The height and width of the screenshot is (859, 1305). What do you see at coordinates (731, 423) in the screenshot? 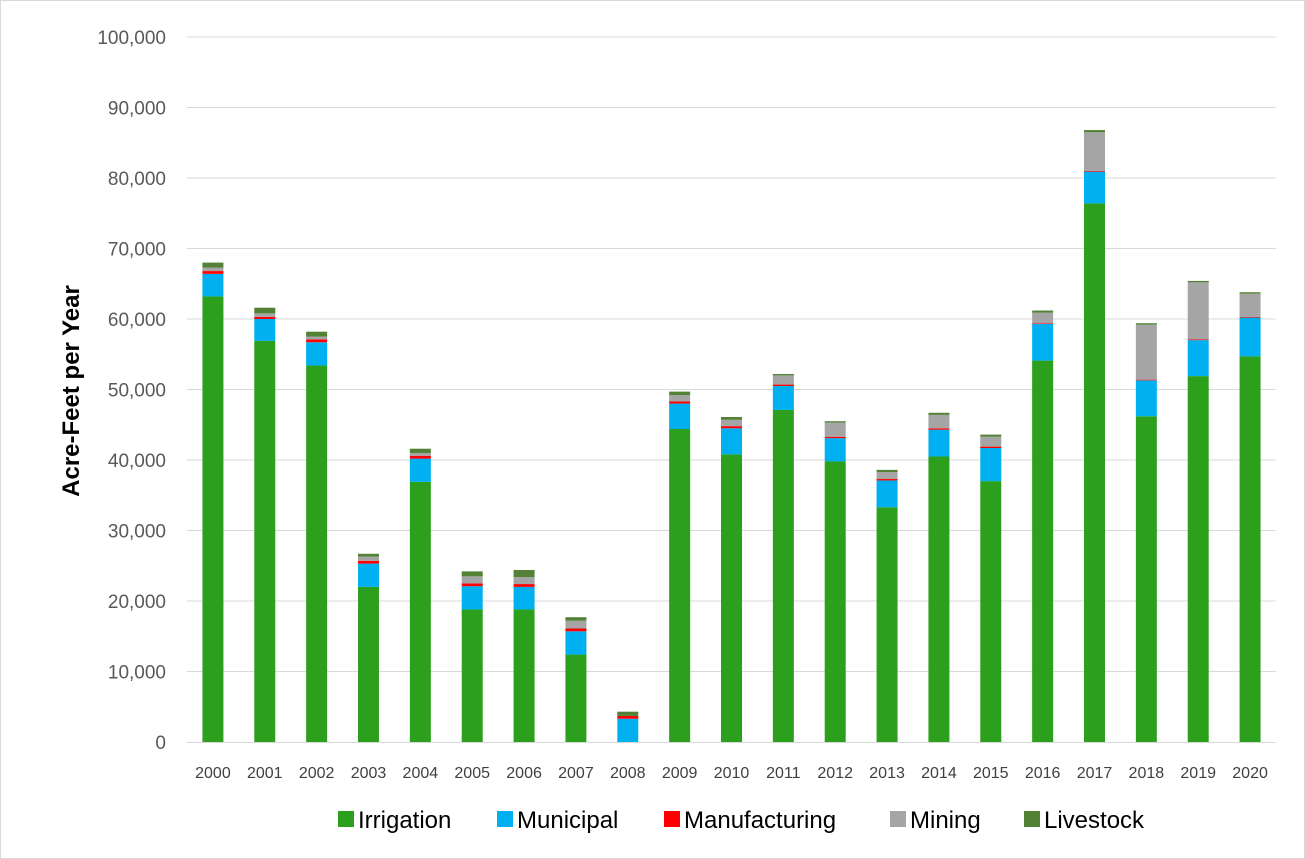
I see `bar-mining-2010` at bounding box center [731, 423].